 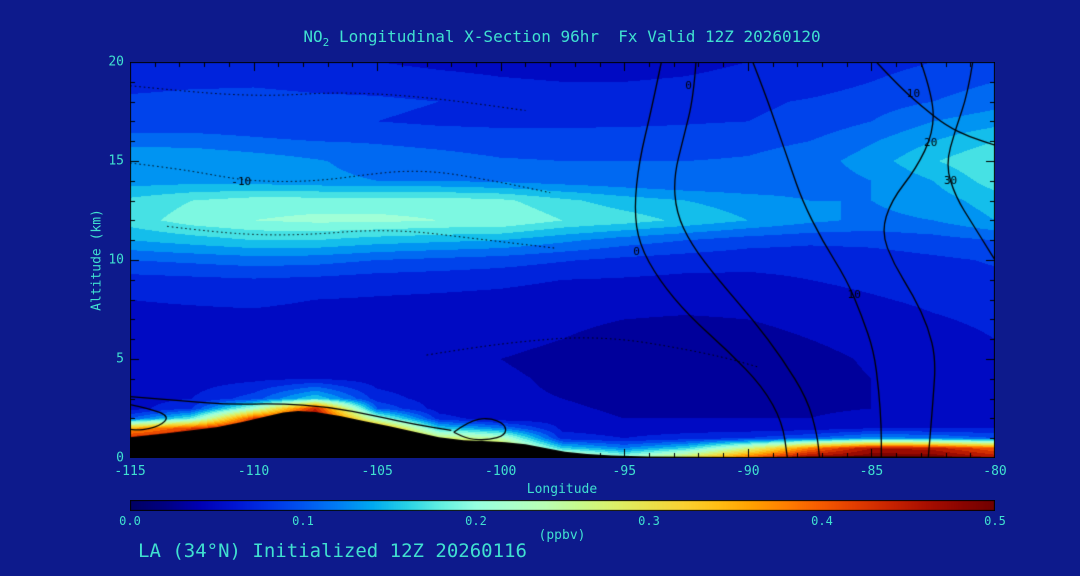 I want to click on colorbar-units-label: (ppbv), so click(x=562, y=535).